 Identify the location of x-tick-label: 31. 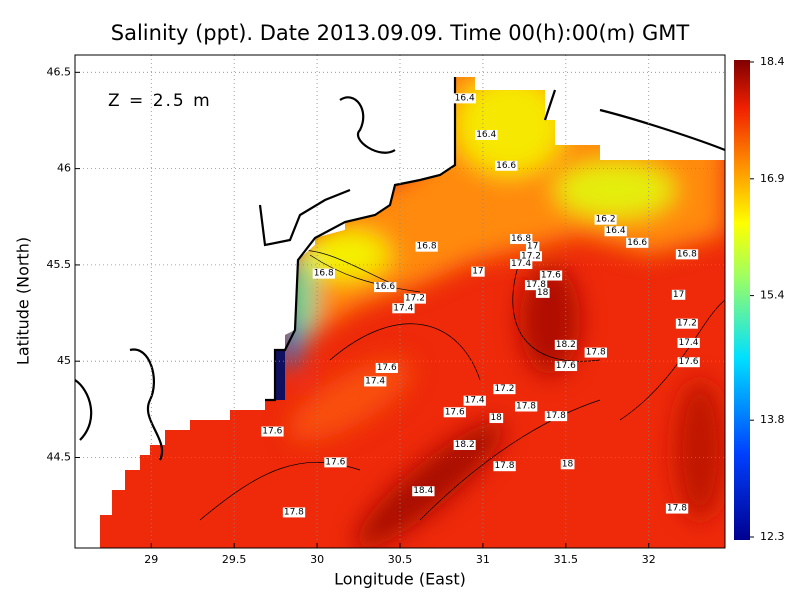
(483, 559).